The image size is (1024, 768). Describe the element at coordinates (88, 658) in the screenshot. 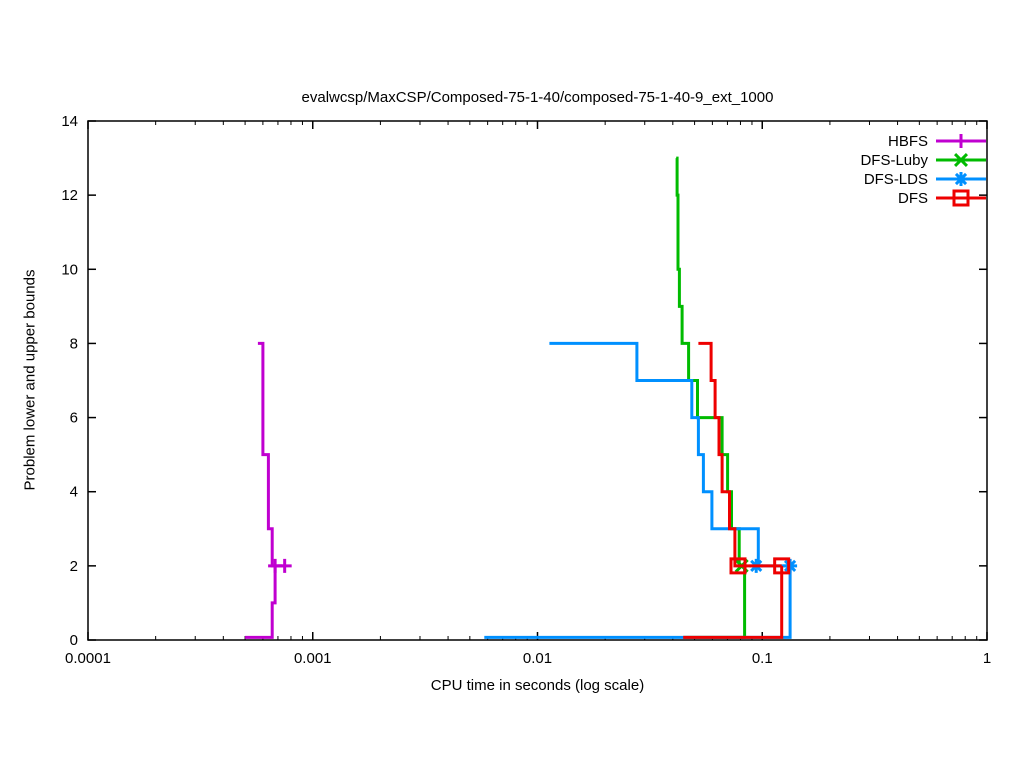

I see `x-tick-label: 0.0001` at that location.